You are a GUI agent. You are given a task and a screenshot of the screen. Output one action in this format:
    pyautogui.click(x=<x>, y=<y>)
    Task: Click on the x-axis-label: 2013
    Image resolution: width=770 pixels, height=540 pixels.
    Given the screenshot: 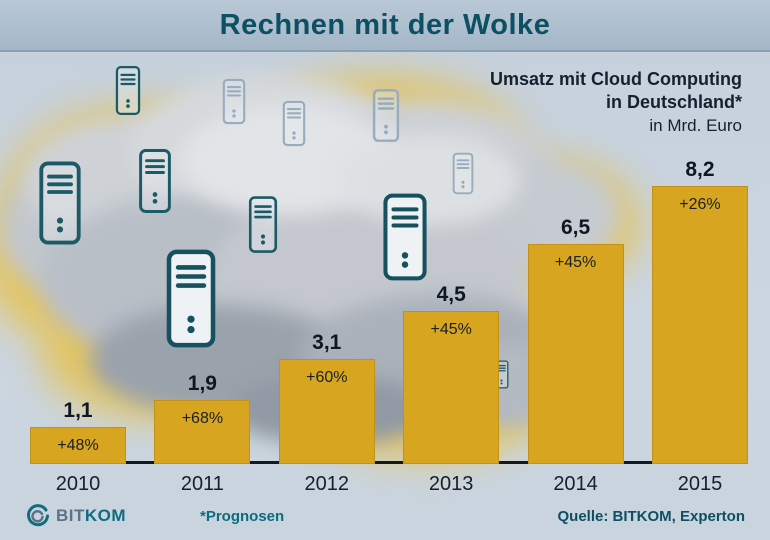 What is the action you would take?
    pyautogui.click(x=451, y=484)
    